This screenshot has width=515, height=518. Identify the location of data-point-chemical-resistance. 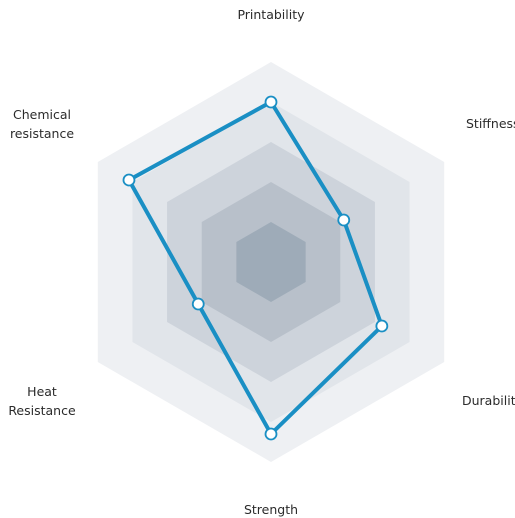
(129, 180).